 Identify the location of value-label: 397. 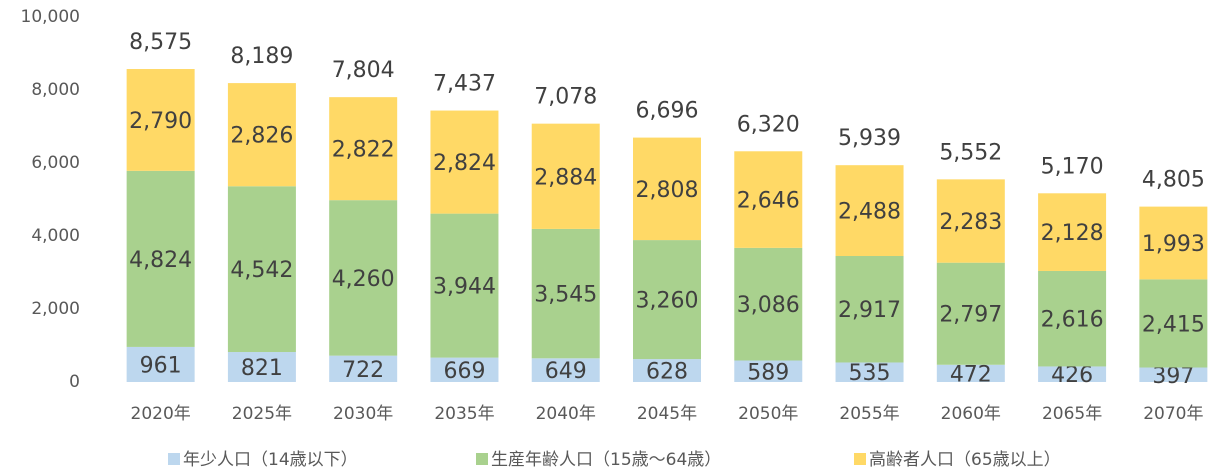
(1173, 376).